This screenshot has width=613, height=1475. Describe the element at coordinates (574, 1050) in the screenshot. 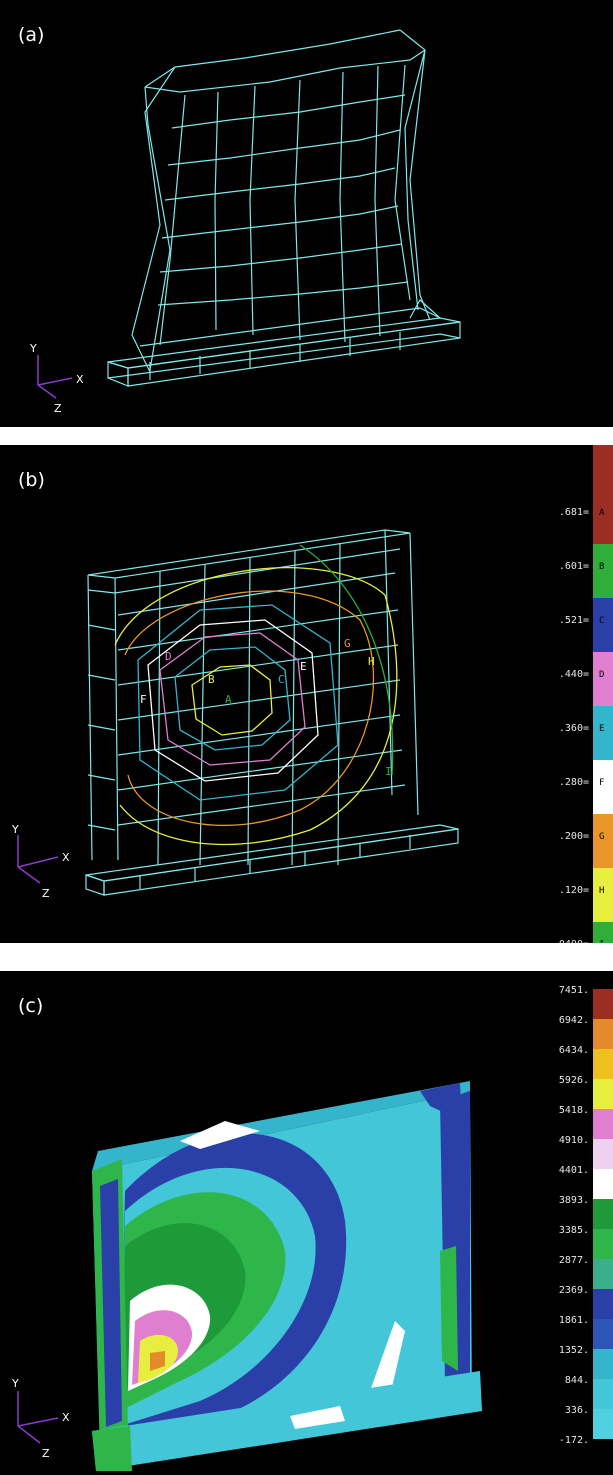

I see `legend-c-value: 6434.` at that location.